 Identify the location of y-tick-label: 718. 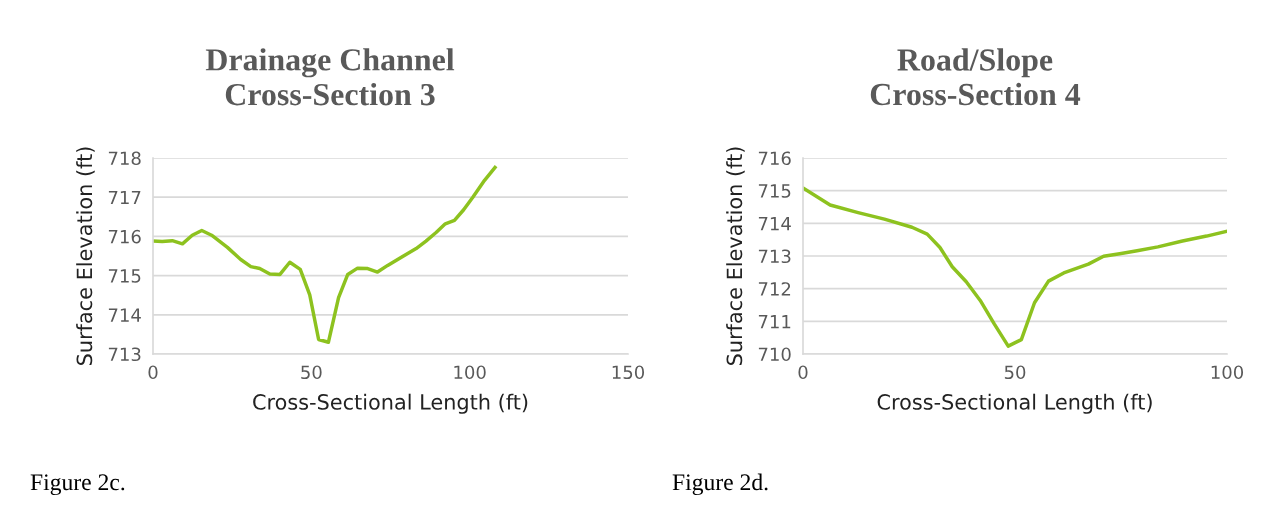
(124, 158).